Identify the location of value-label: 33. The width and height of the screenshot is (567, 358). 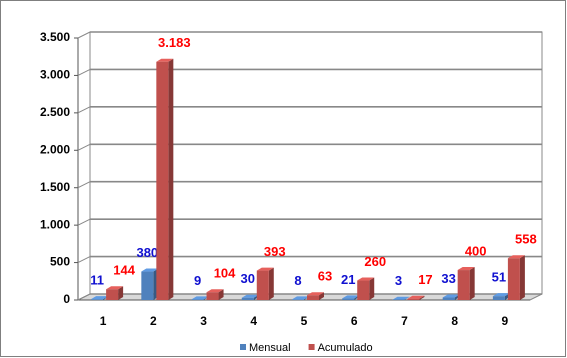
(448, 278).